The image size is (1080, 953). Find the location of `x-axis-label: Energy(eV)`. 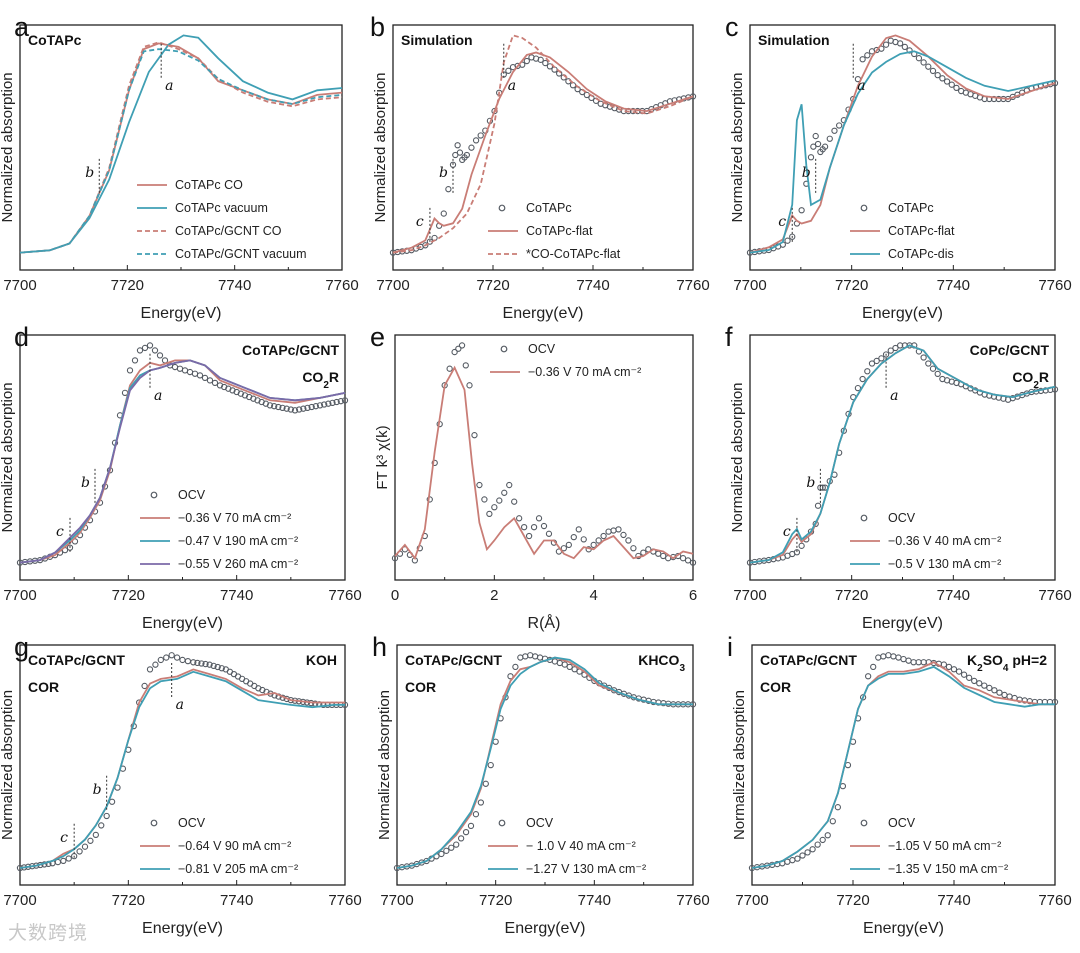

x-axis-label: Energy(eV) is located at coordinates (543, 313).